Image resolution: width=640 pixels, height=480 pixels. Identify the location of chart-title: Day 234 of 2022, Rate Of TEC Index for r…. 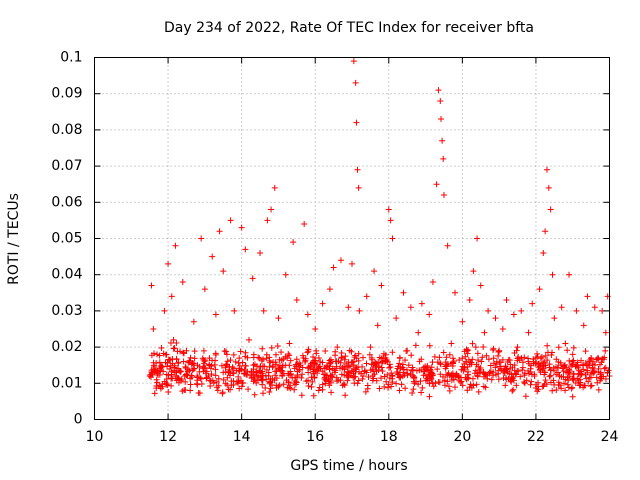
(349, 28).